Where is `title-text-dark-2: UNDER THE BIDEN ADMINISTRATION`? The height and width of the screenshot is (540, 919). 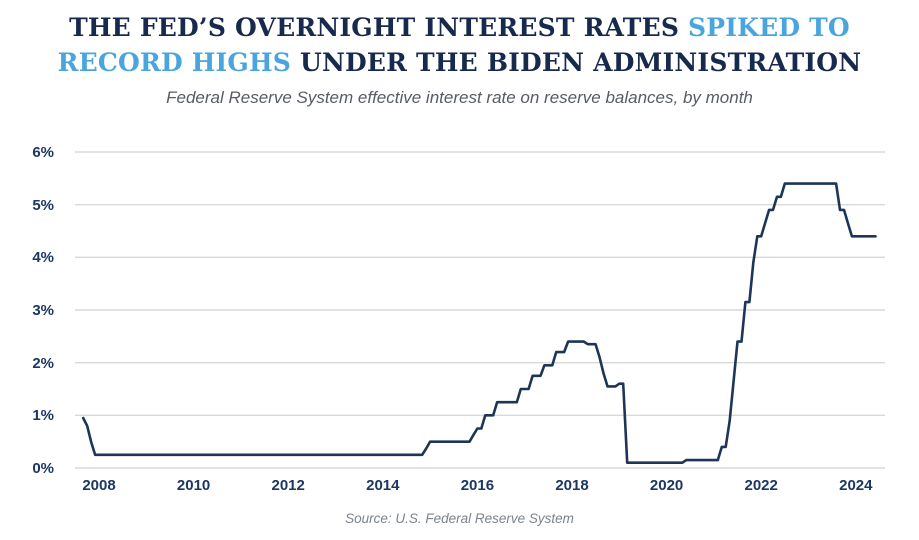
title-text-dark-2: UNDER THE BIDEN ADMINISTRATION is located at coordinates (576, 62).